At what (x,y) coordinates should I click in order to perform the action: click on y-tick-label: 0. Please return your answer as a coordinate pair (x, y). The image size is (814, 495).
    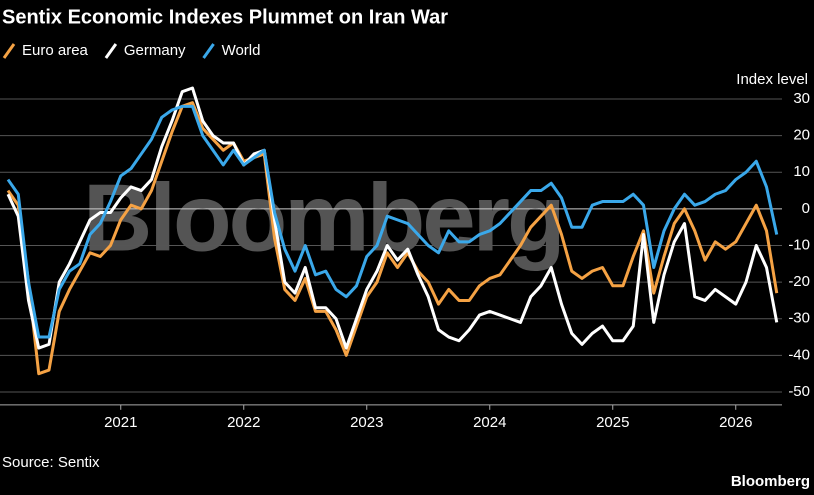
    Looking at the image, I should click on (806, 208).